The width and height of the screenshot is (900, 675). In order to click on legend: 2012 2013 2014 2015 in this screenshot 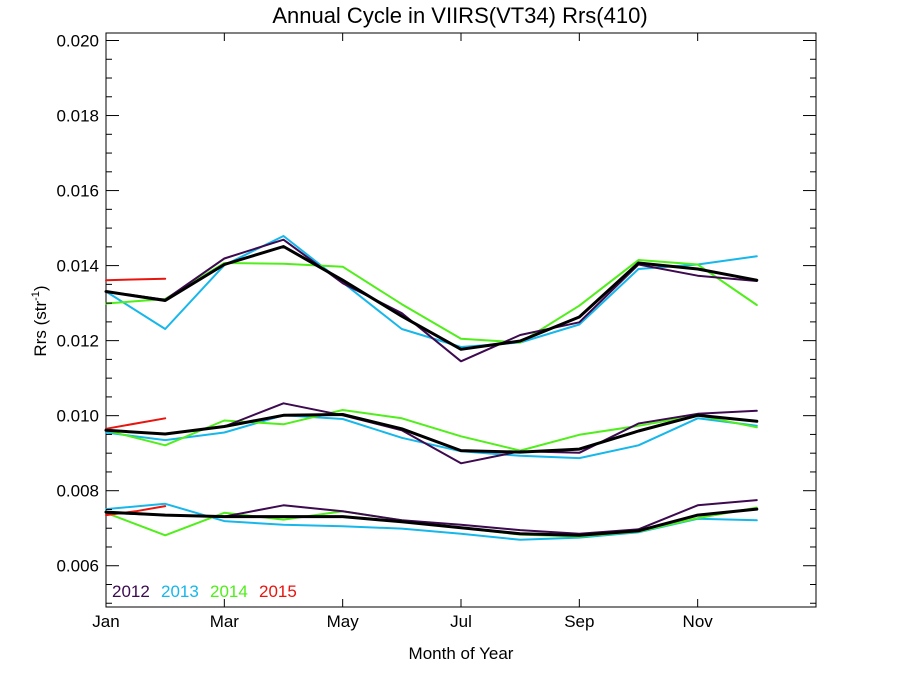, I will do `click(204, 591)`.